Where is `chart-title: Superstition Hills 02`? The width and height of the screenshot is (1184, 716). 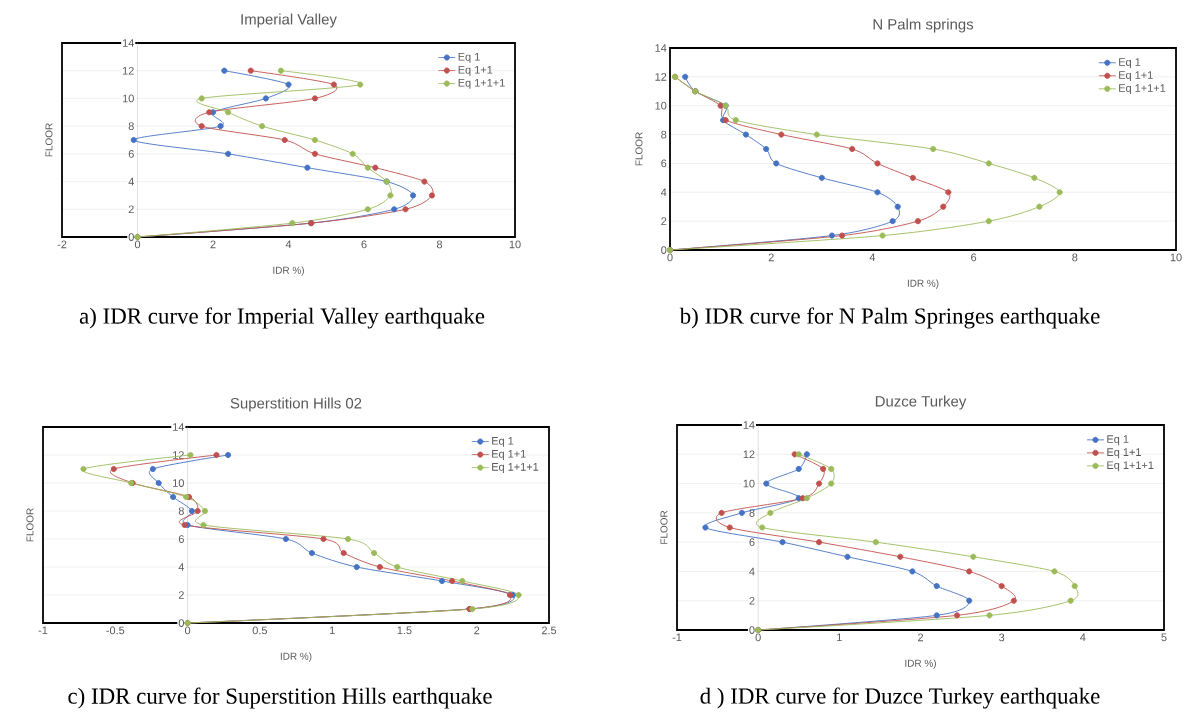
chart-title: Superstition Hills 02 is located at coordinates (296, 404).